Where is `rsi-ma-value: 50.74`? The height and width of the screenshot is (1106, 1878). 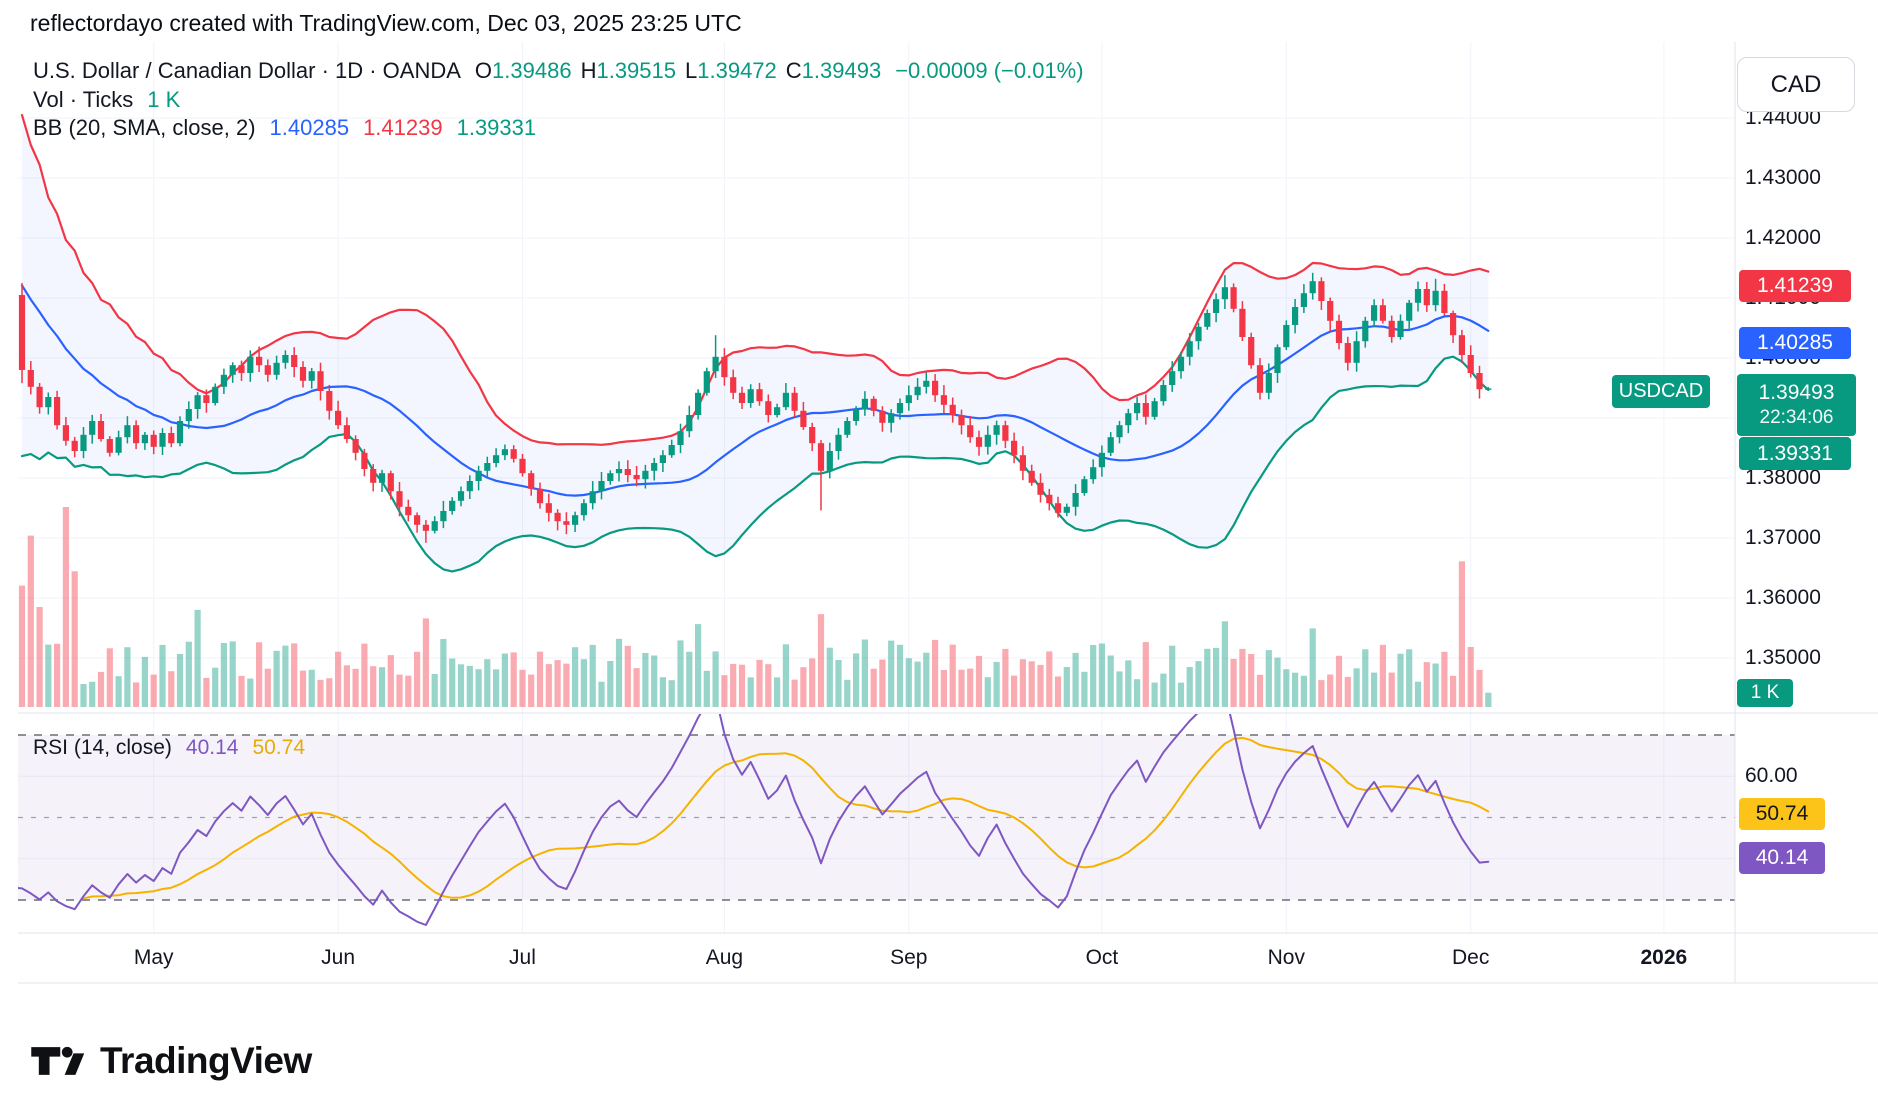 rsi-ma-value: 50.74 is located at coordinates (279, 747).